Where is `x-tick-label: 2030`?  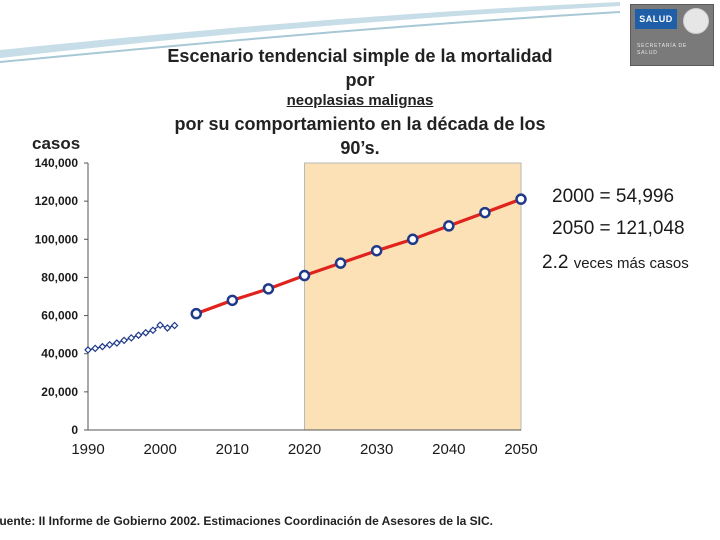 x-tick-label: 2030 is located at coordinates (376, 449).